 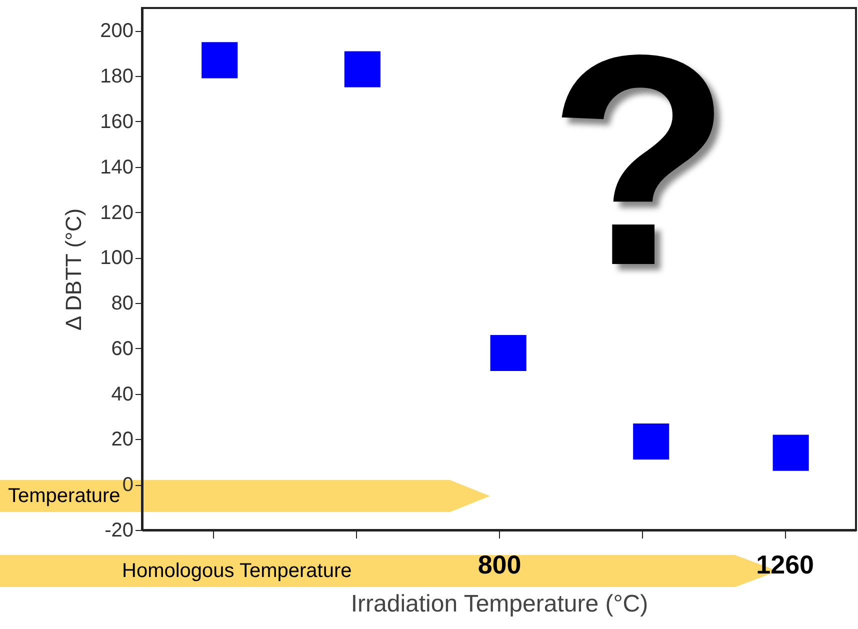 I want to click on y-tick-label: 200, so click(x=117, y=31).